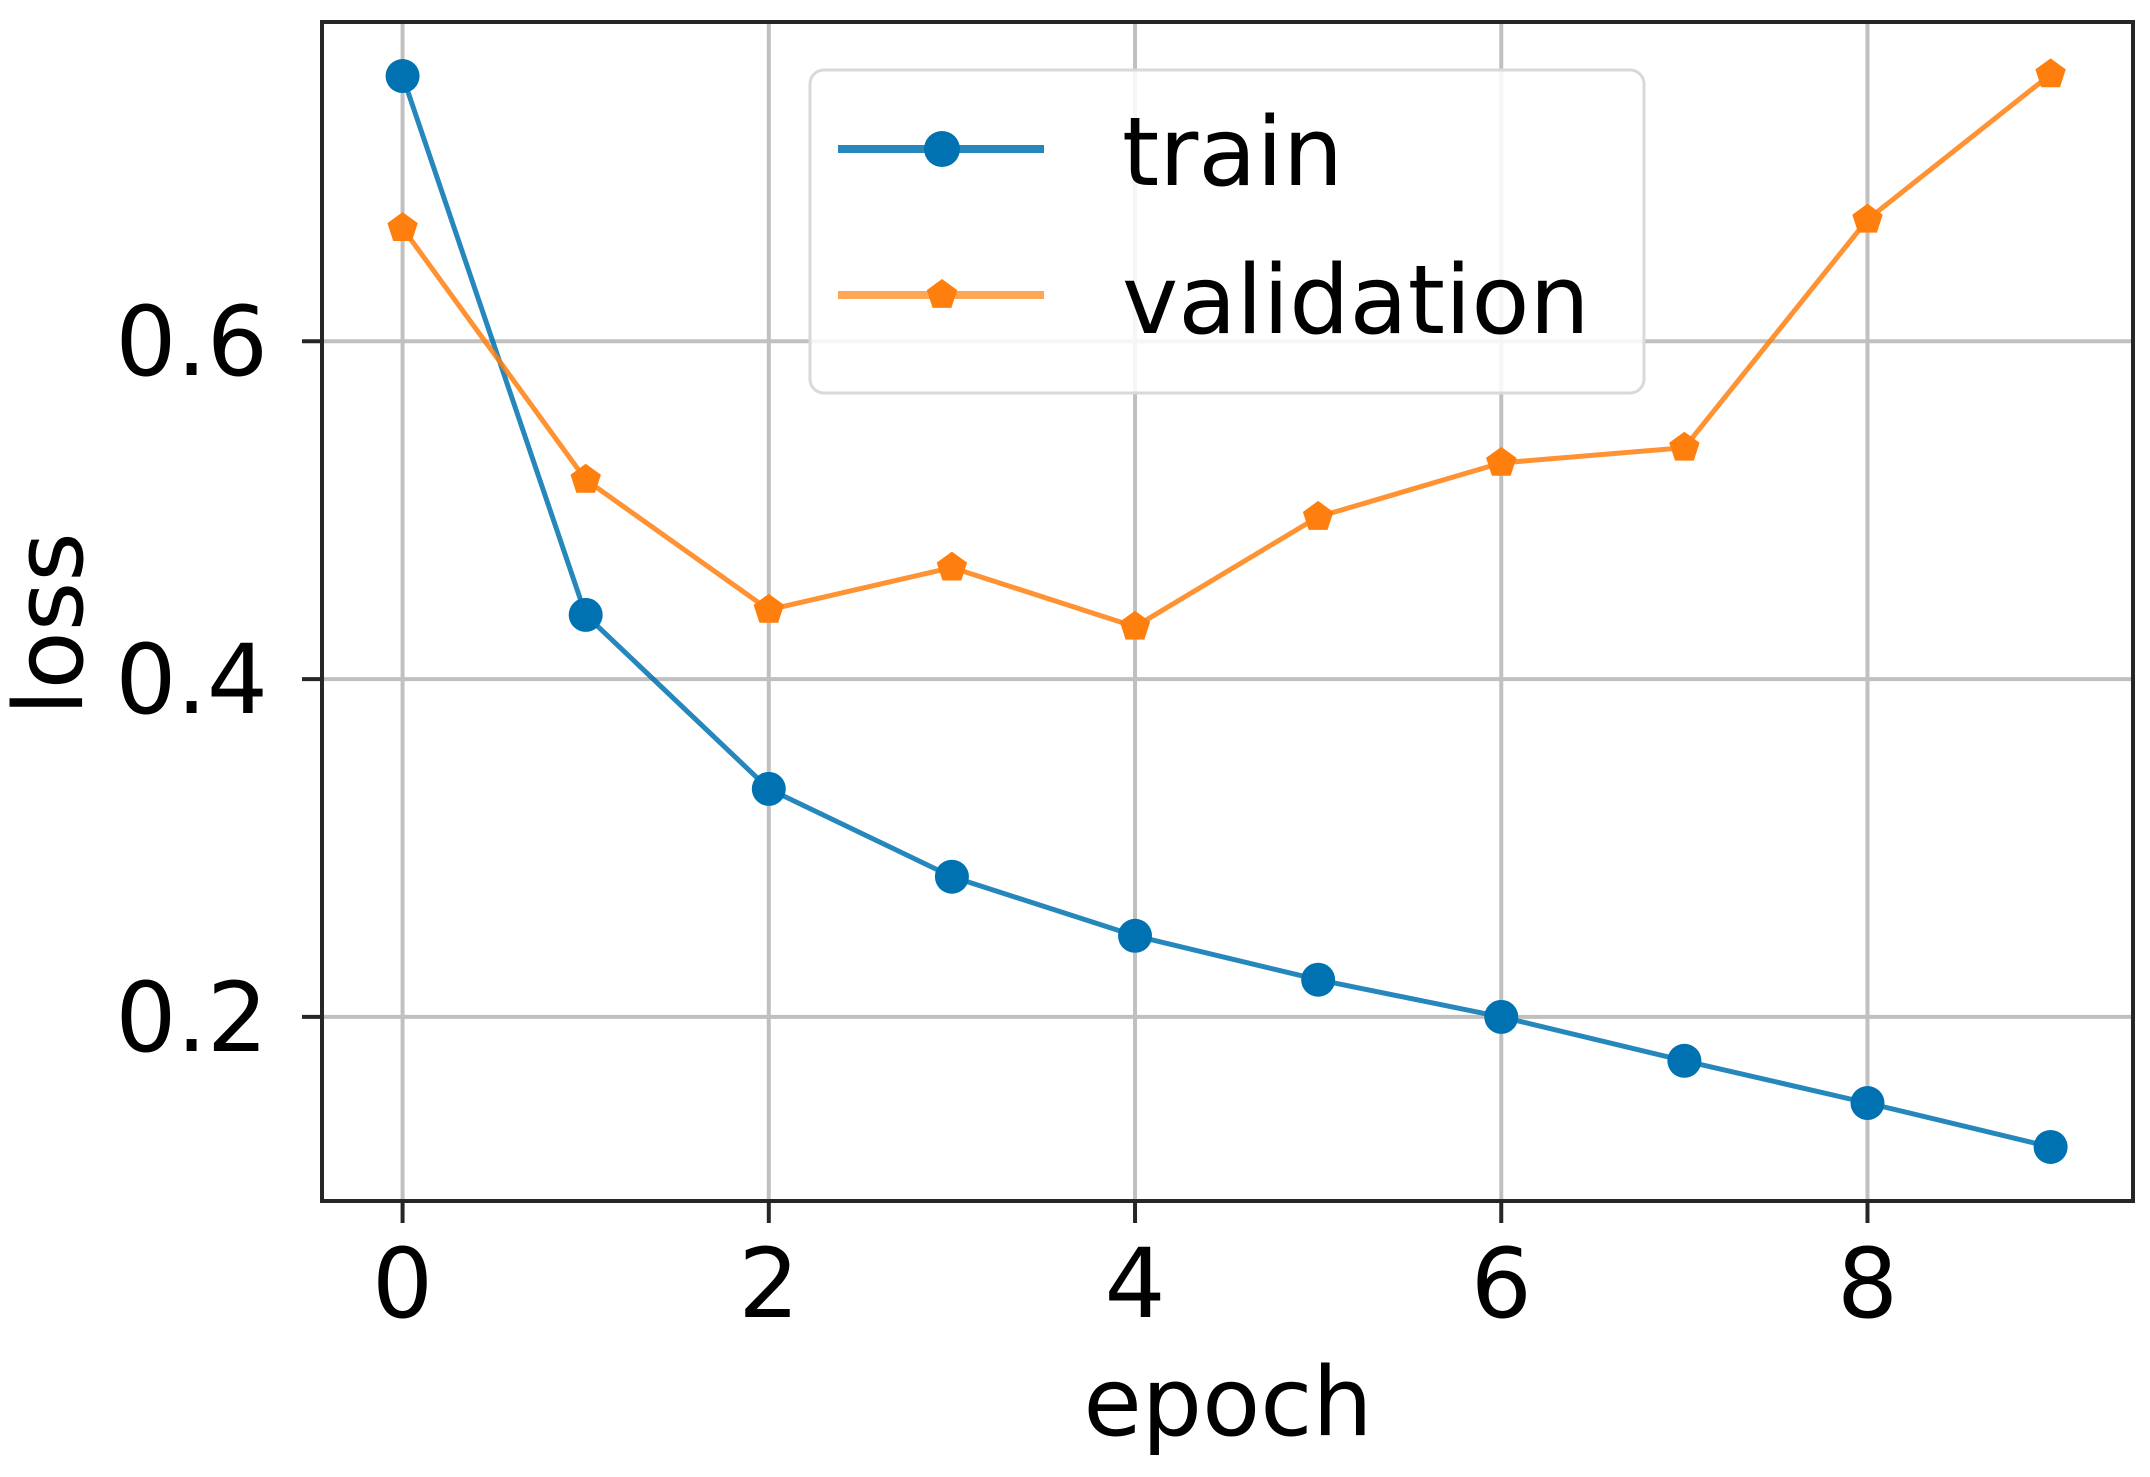  What do you see at coordinates (191, 1018) in the screenshot?
I see `y-tick-label: 0.2` at bounding box center [191, 1018].